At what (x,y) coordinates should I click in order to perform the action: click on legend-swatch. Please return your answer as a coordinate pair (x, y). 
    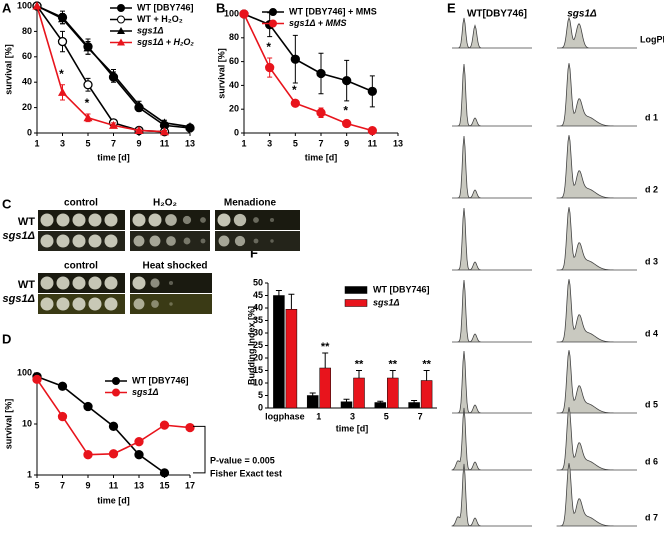
    Looking at the image, I should click on (356, 290).